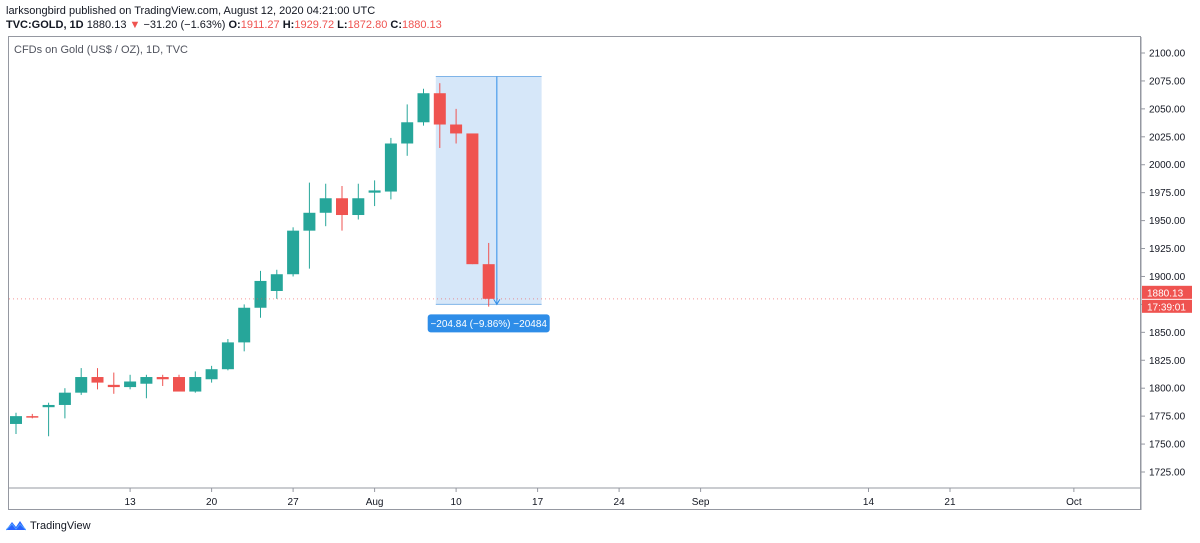 This screenshot has height=543, width=1200. What do you see at coordinates (288, 25) in the screenshot?
I see `high-label: H:` at bounding box center [288, 25].